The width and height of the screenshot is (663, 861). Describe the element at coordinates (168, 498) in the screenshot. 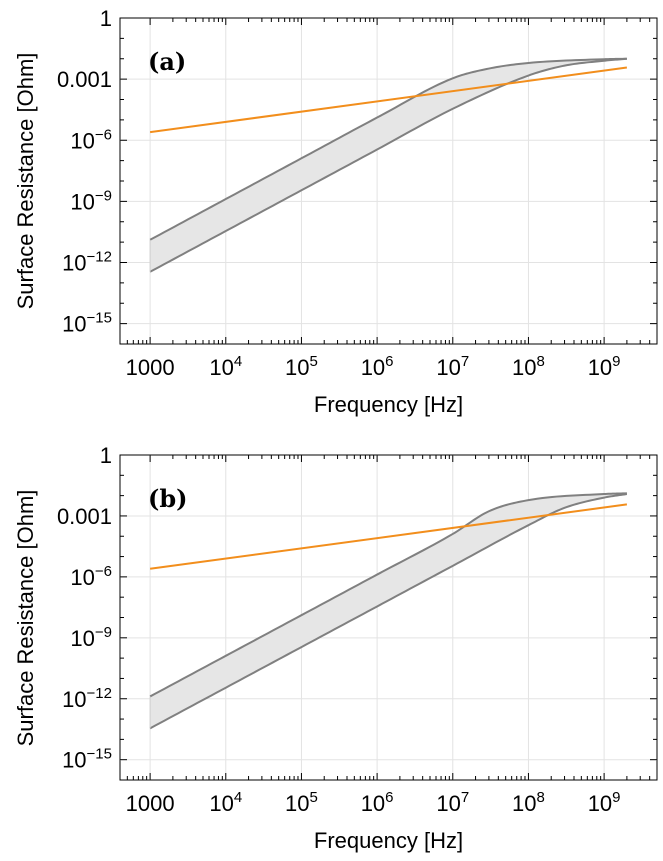

I see `panel-label: (b)` at that location.